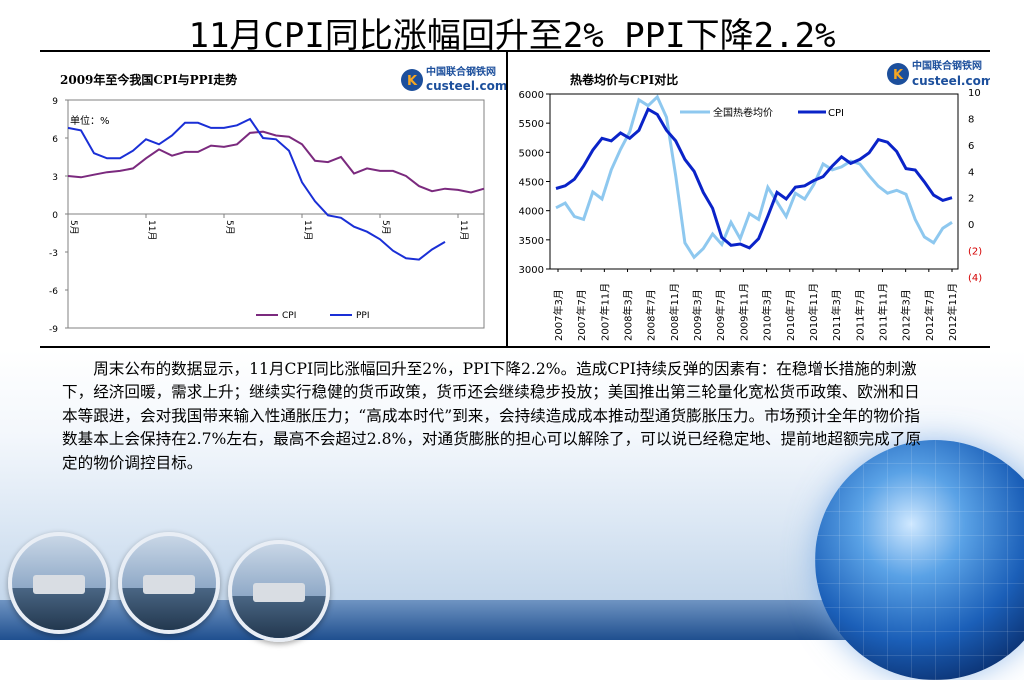 The image size is (1024, 680). What do you see at coordinates (674, 312) in the screenshot?
I see `x-tick-label: 2008年11月` at bounding box center [674, 312].